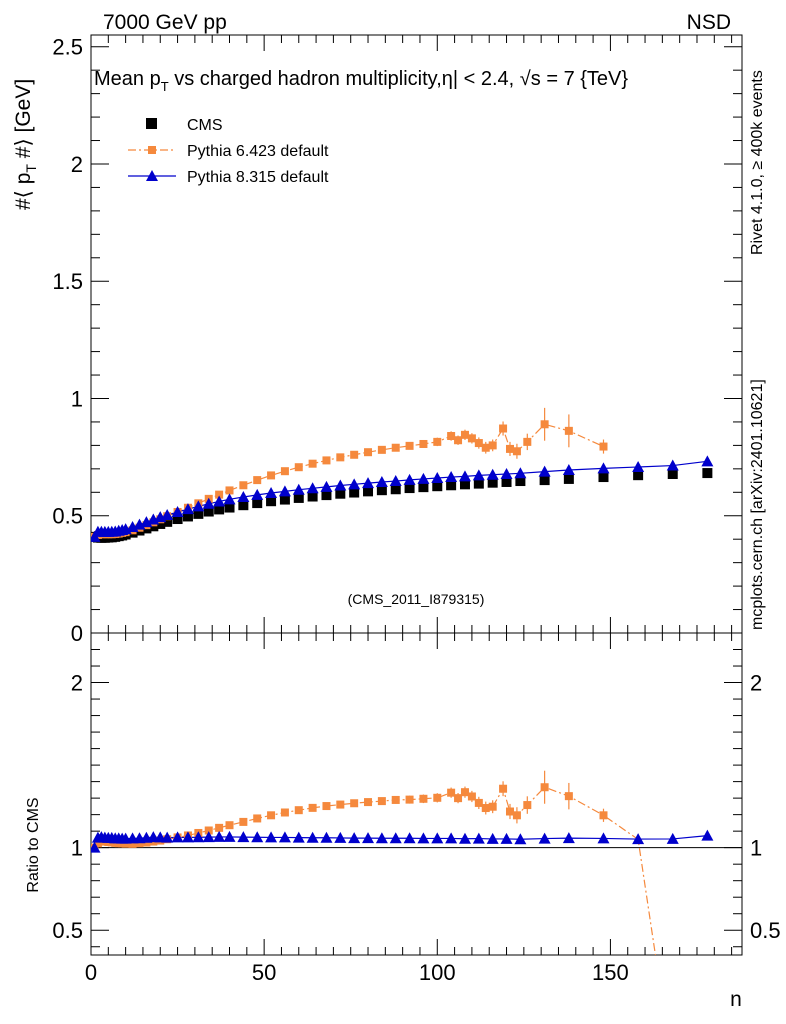  Describe the element at coordinates (765, 930) in the screenshot. I see `ratio-ytick-label-right: 0.5` at that location.